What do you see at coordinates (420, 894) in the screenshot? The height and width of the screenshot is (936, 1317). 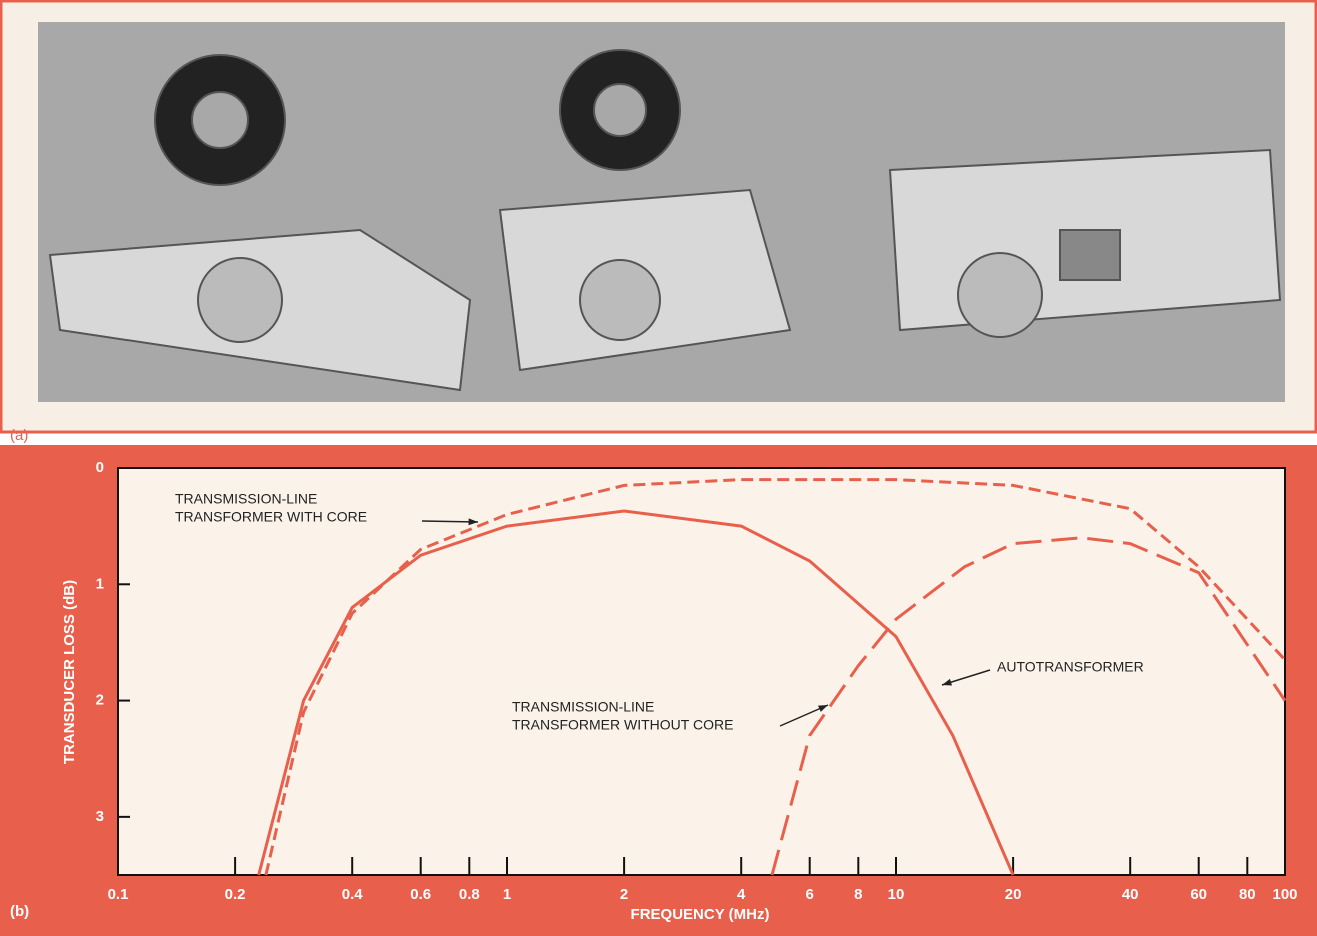 I see `x-tick-label: 0.6` at bounding box center [420, 894].